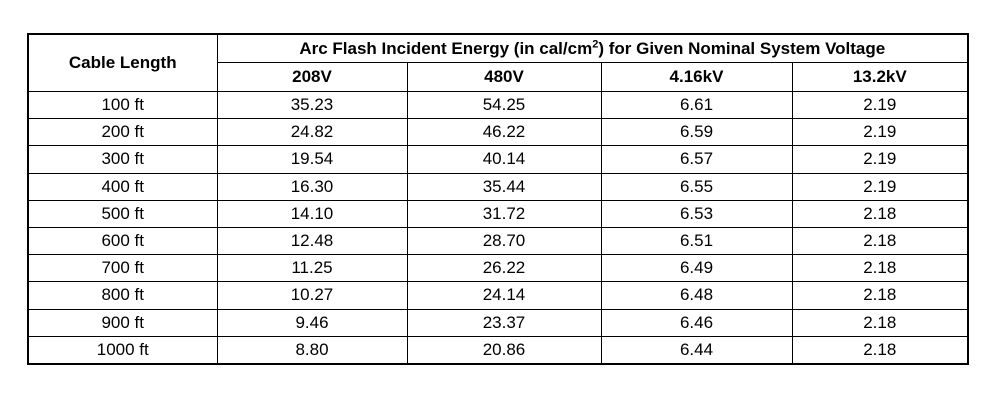 This screenshot has width=992, height=405. Describe the element at coordinates (122, 350) in the screenshot. I see `cable-length-cell: 1000 ft` at that location.